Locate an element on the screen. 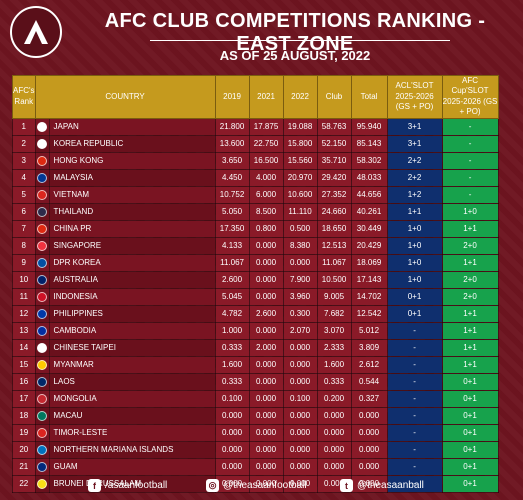 The width and height of the screenshot is (523, 500). rank-cell: 20 is located at coordinates (24, 449).